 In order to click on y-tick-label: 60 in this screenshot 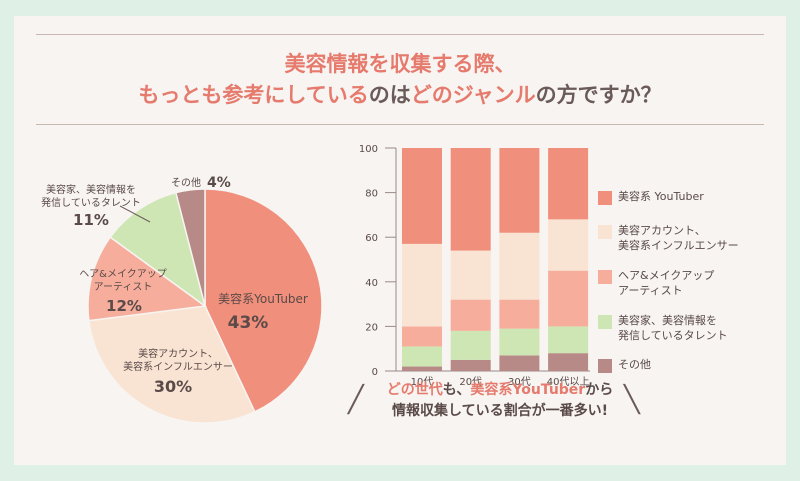, I will do `click(371, 238)`.